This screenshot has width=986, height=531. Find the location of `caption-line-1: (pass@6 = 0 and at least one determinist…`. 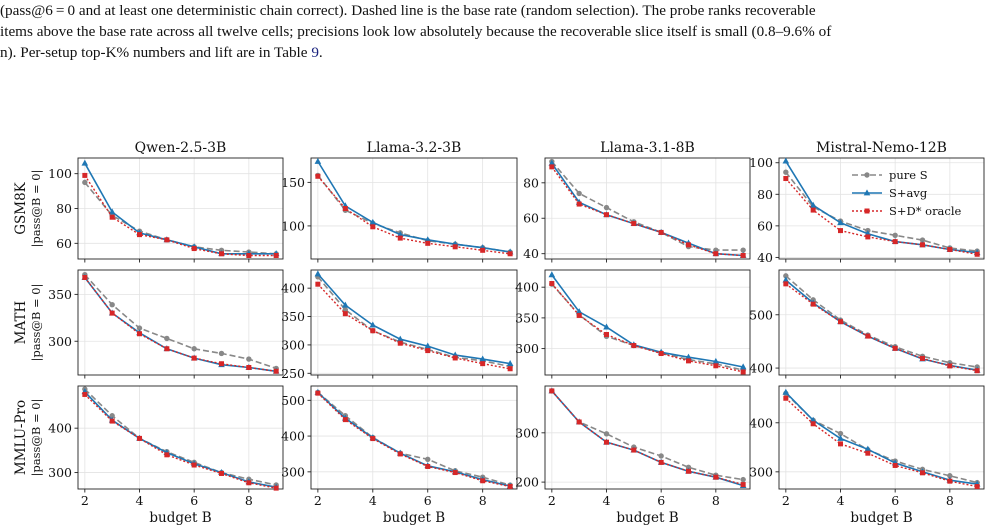

caption-line-1: (pass@6 = 0 and at least one determinist… is located at coordinates (408, 10).